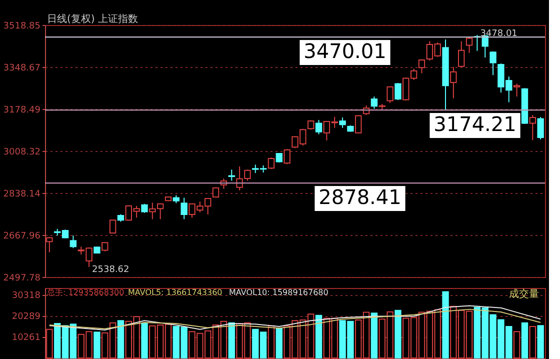 The height and width of the screenshot is (359, 560). I want to click on y-tick-label: 30318, so click(26, 296).